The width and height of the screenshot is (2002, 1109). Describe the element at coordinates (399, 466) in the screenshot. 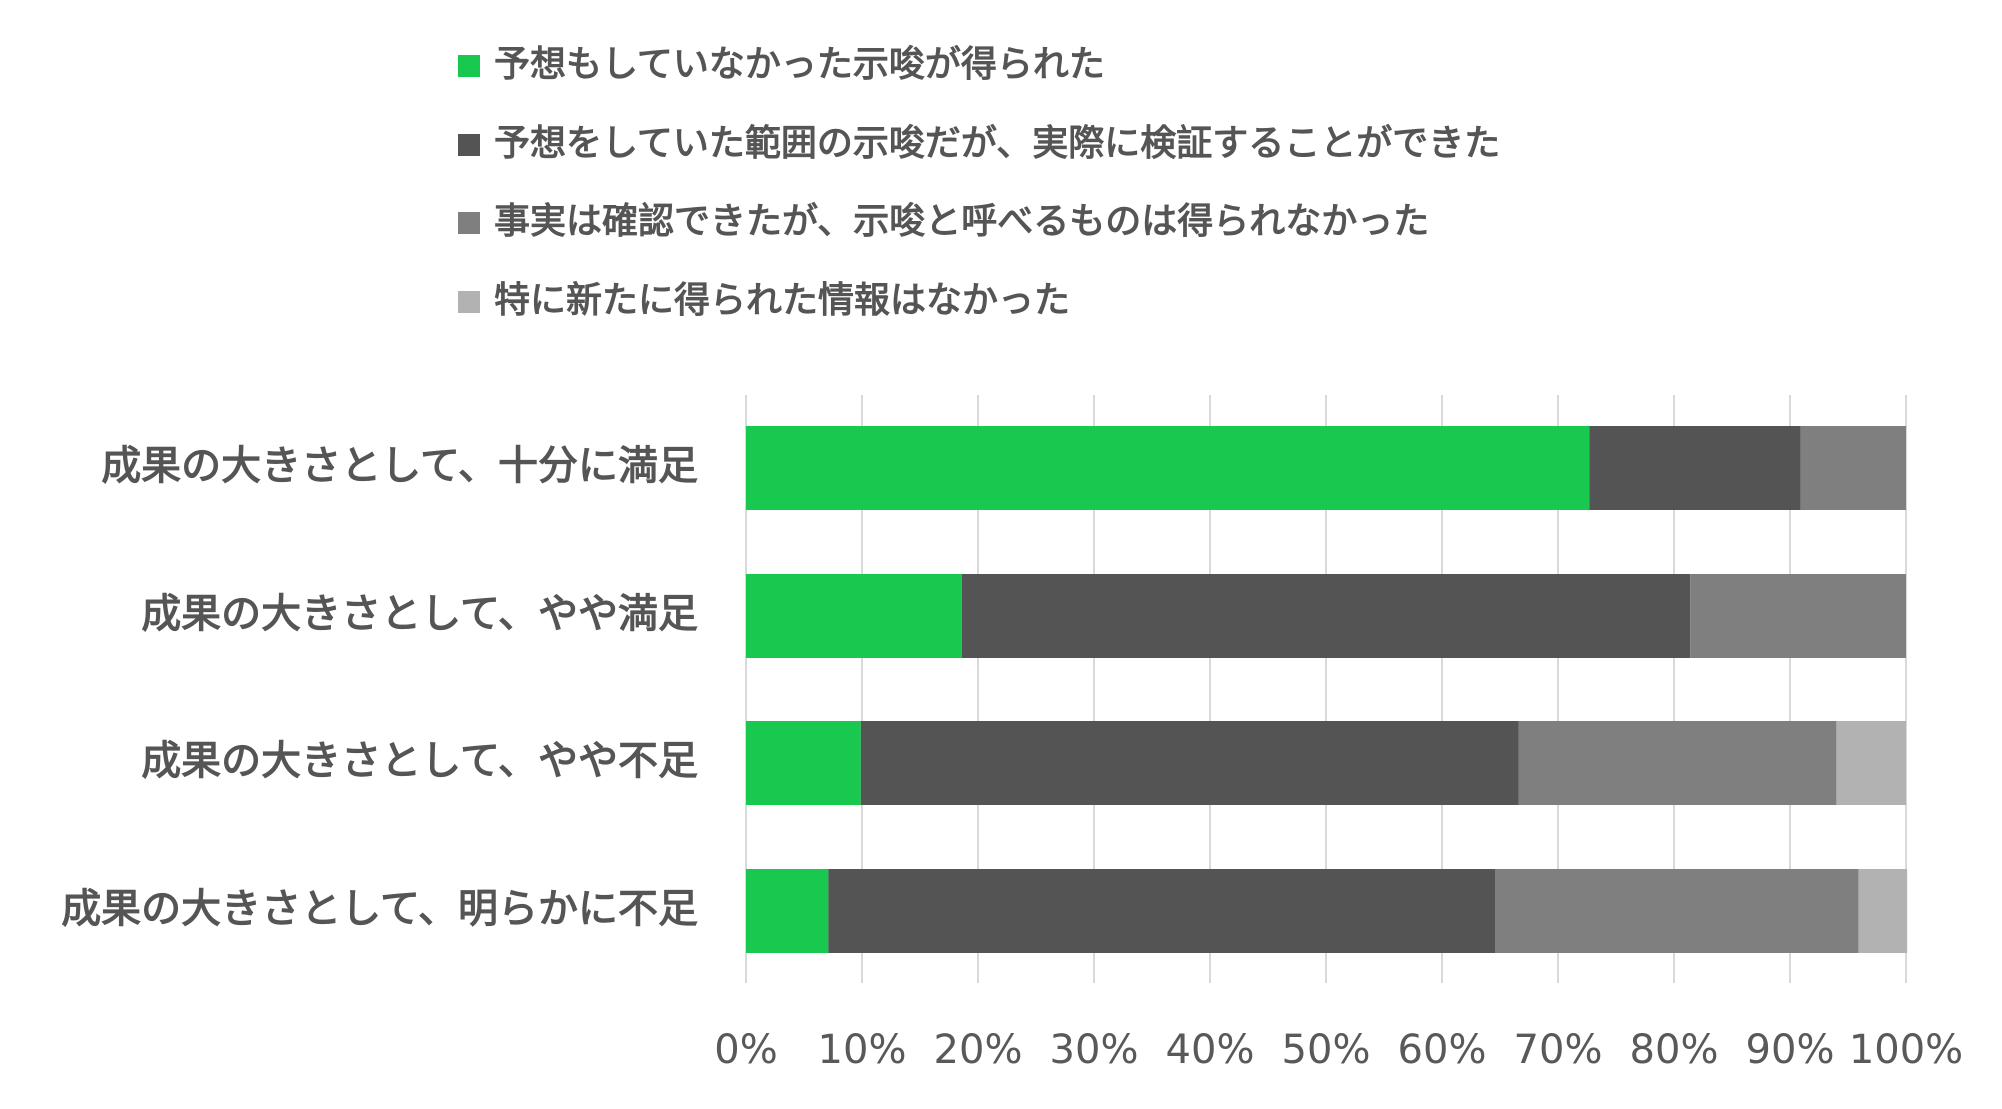

I see `category-label-1: 成果の大きさとして、十分に満足` at that location.